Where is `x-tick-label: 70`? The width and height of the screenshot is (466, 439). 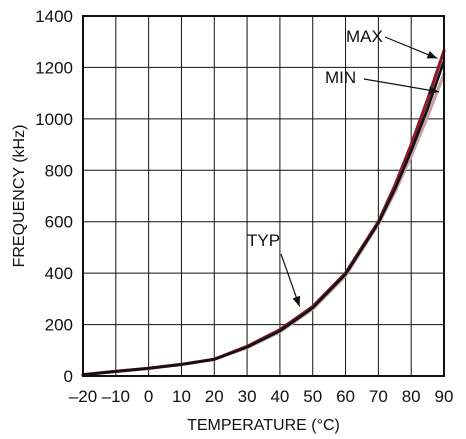
x-tick-label: 70 is located at coordinates (378, 396).